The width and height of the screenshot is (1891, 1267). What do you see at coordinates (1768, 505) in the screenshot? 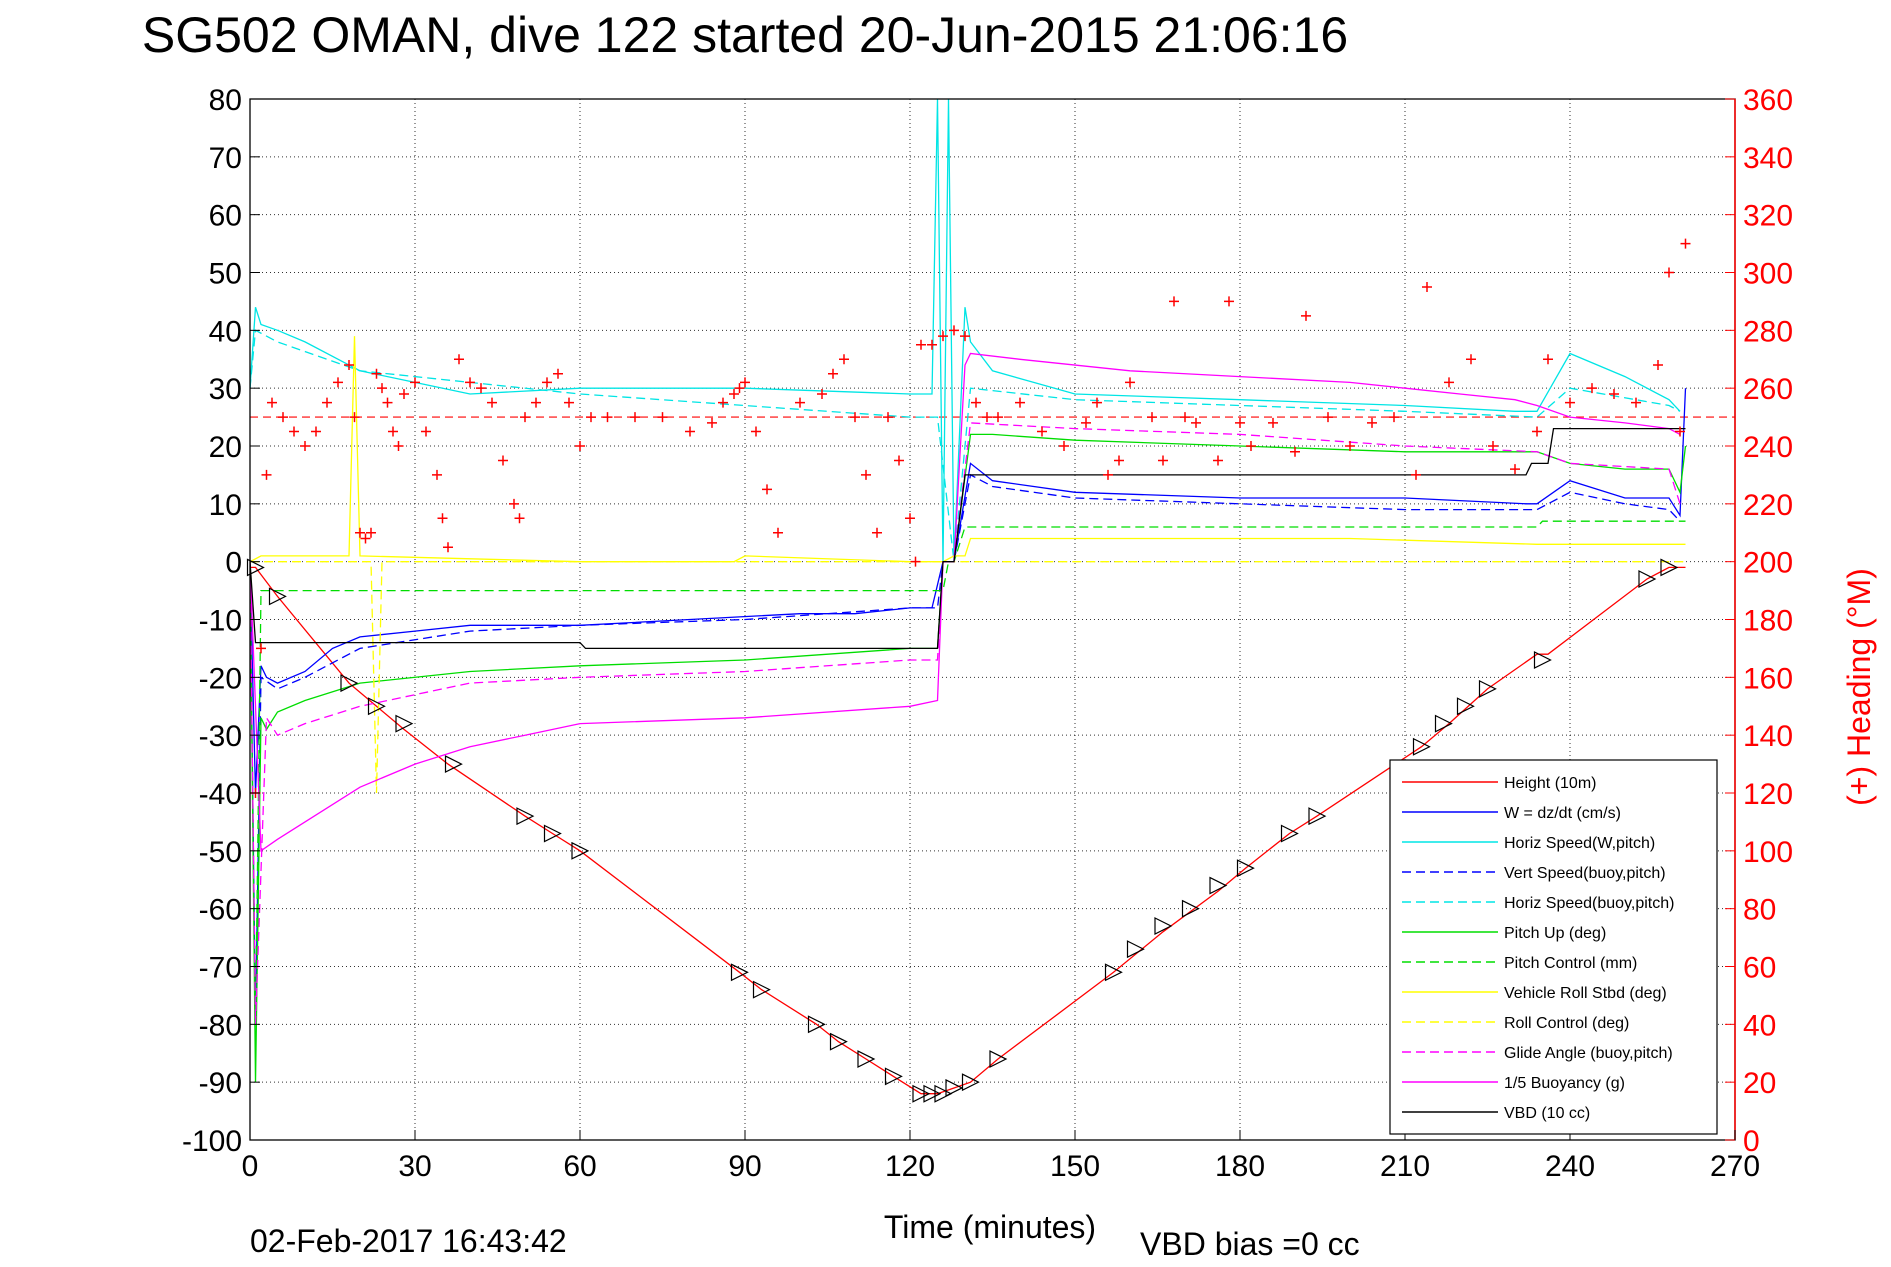
I see `y-right-tick-label: 220` at bounding box center [1768, 505].